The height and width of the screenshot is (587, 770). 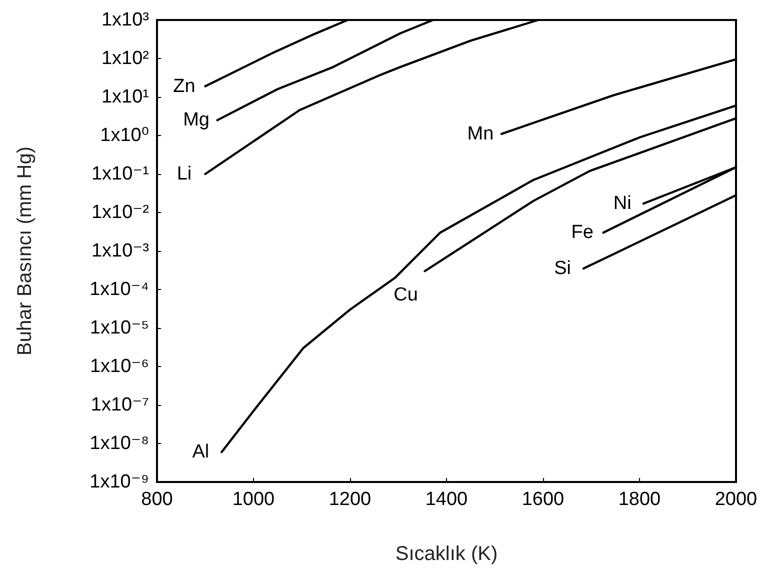 What do you see at coordinates (119, 366) in the screenshot?
I see `y-tick-label: 1x10⁻⁶` at bounding box center [119, 366].